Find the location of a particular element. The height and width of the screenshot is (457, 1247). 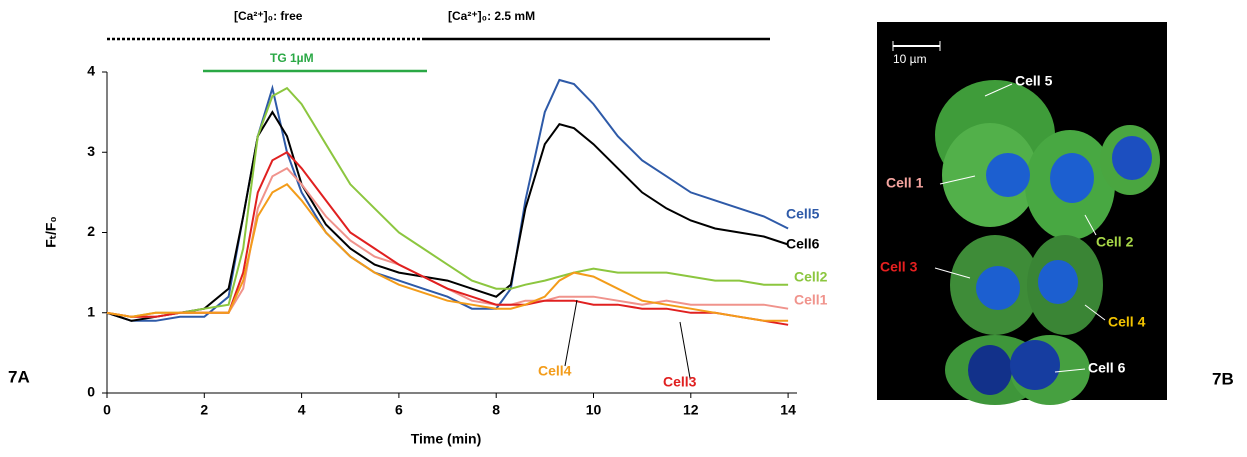

x-tick-label: 12 is located at coordinates (691, 410).